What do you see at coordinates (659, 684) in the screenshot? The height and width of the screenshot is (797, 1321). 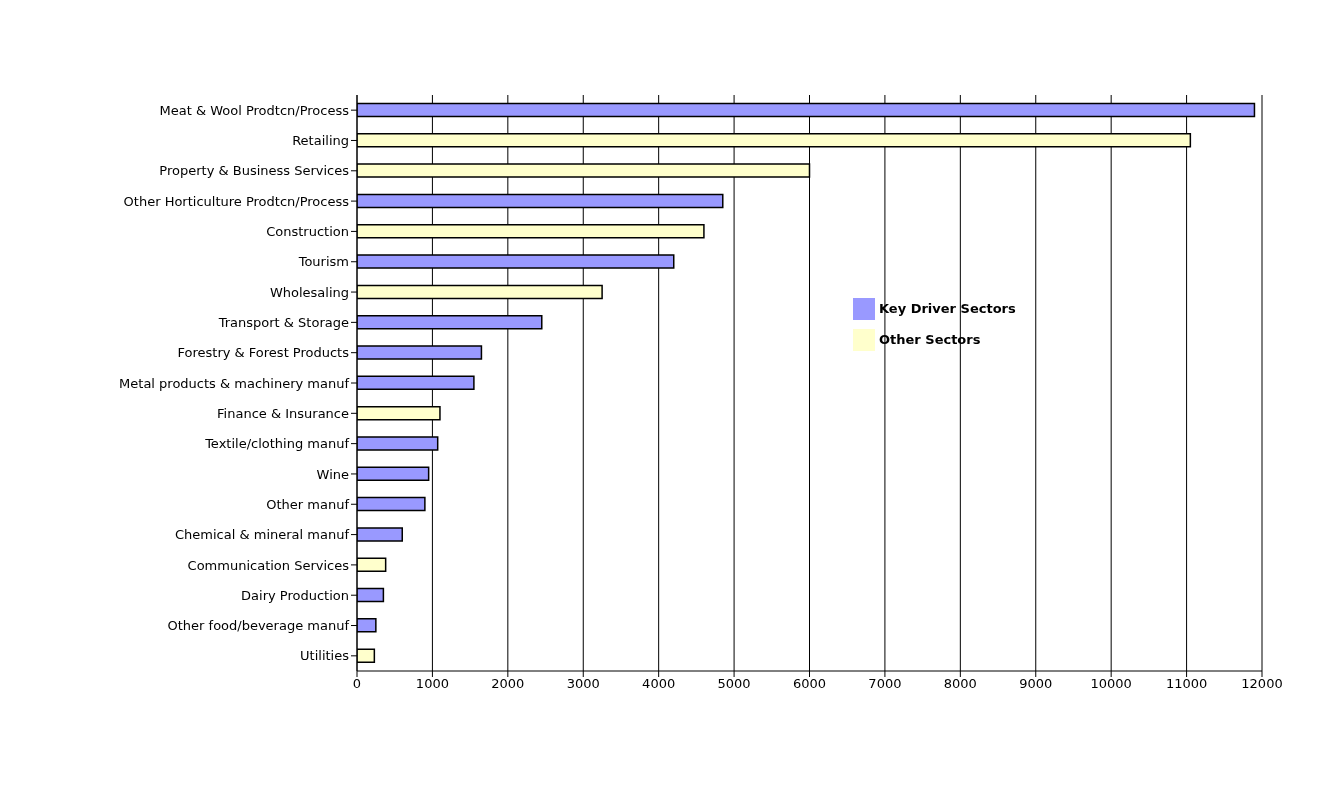 I see `x-tick-label: 4000` at bounding box center [659, 684].